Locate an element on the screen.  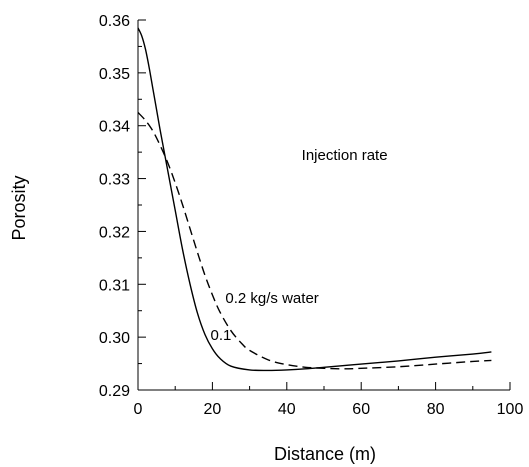
y-tick-label: 0.34 is located at coordinates (114, 127).